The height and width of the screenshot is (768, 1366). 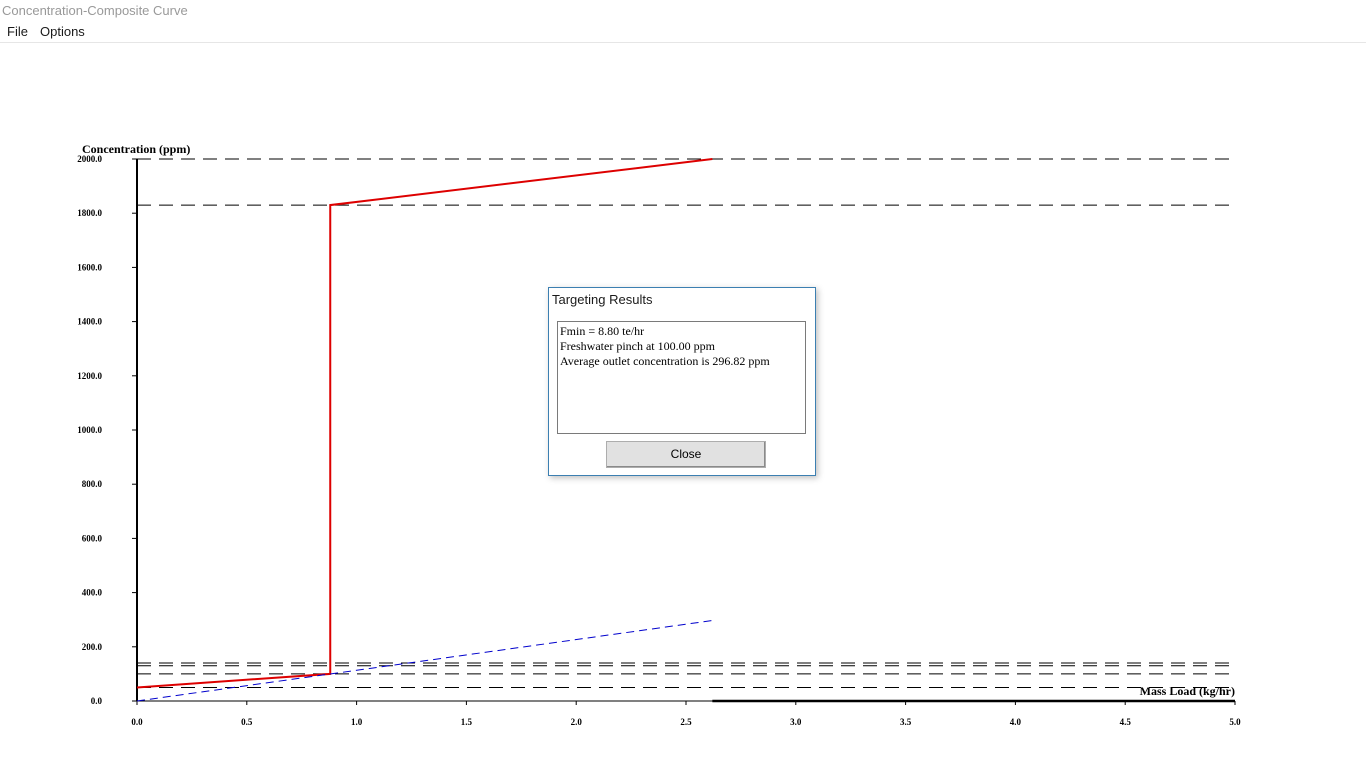 I want to click on x-tick-label: 4.5, so click(x=1126, y=722).